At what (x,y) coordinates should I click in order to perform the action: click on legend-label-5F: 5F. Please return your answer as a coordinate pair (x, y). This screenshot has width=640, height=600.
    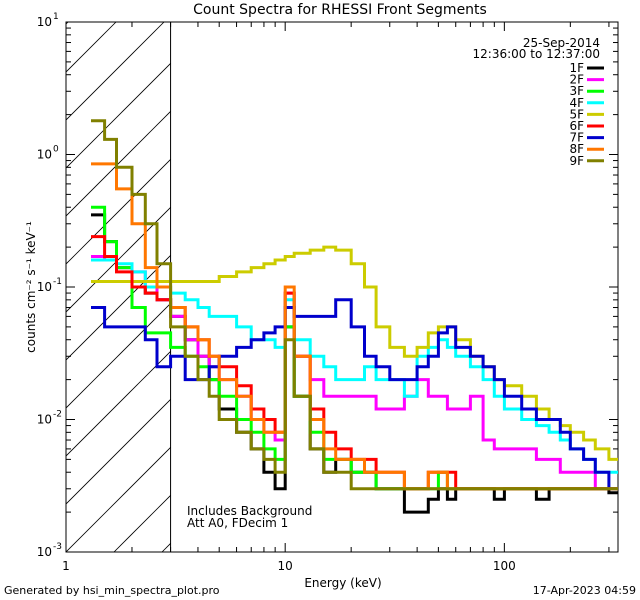
    Looking at the image, I should click on (576, 114).